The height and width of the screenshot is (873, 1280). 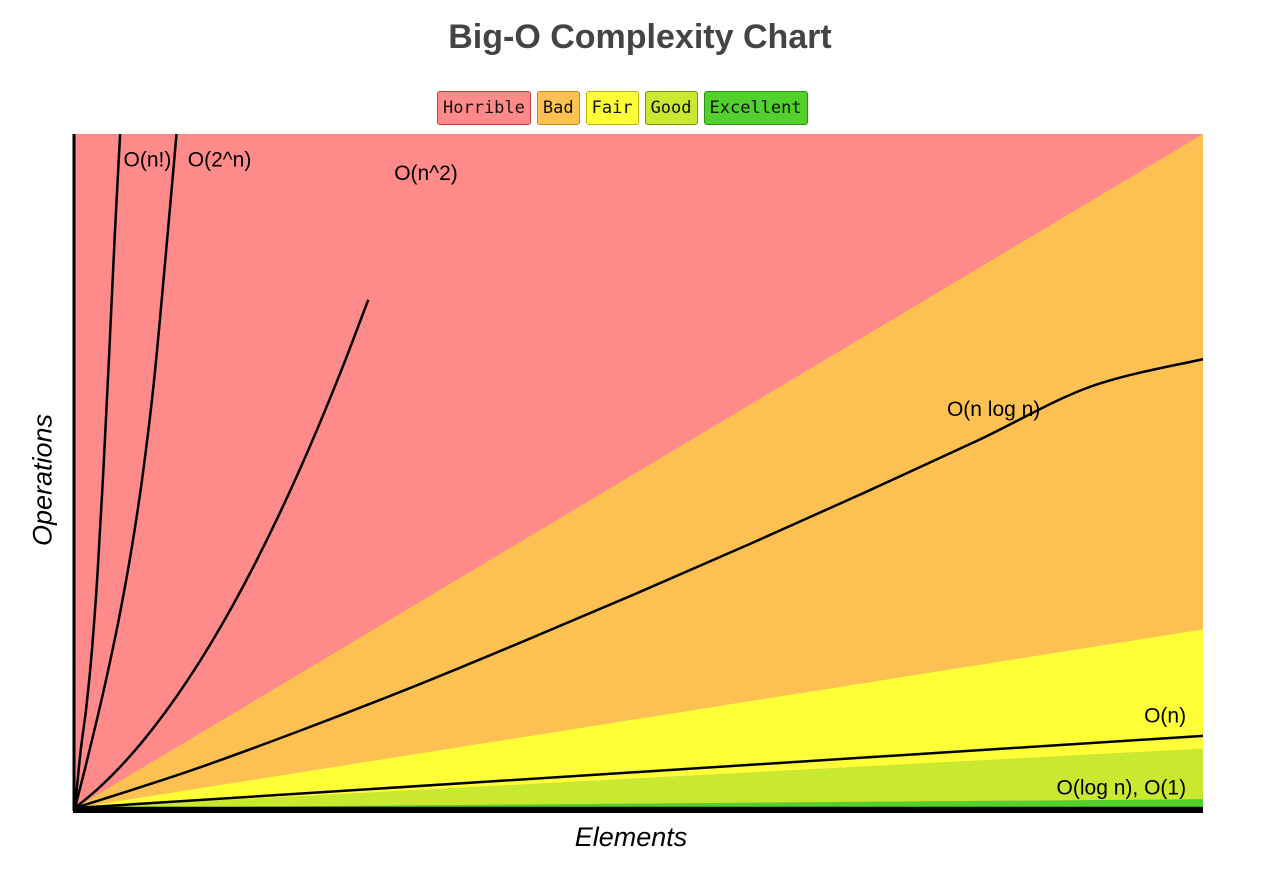 What do you see at coordinates (558, 108) in the screenshot?
I see `legend-item-bad: Bad` at bounding box center [558, 108].